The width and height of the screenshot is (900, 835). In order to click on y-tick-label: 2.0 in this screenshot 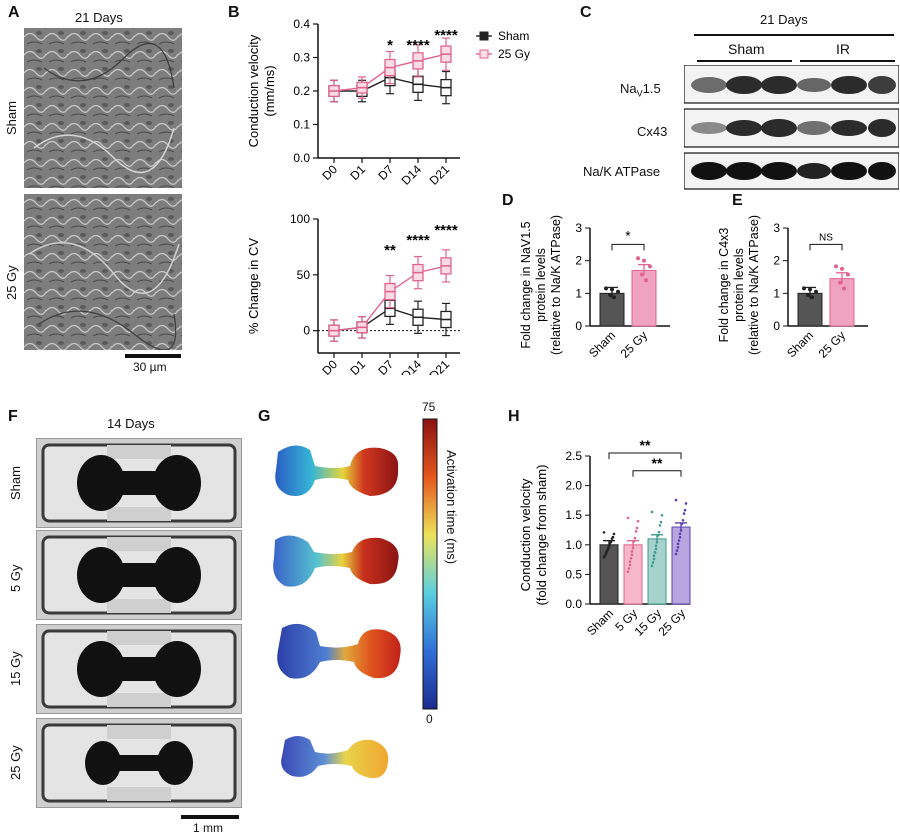, I will do `click(573, 486)`.